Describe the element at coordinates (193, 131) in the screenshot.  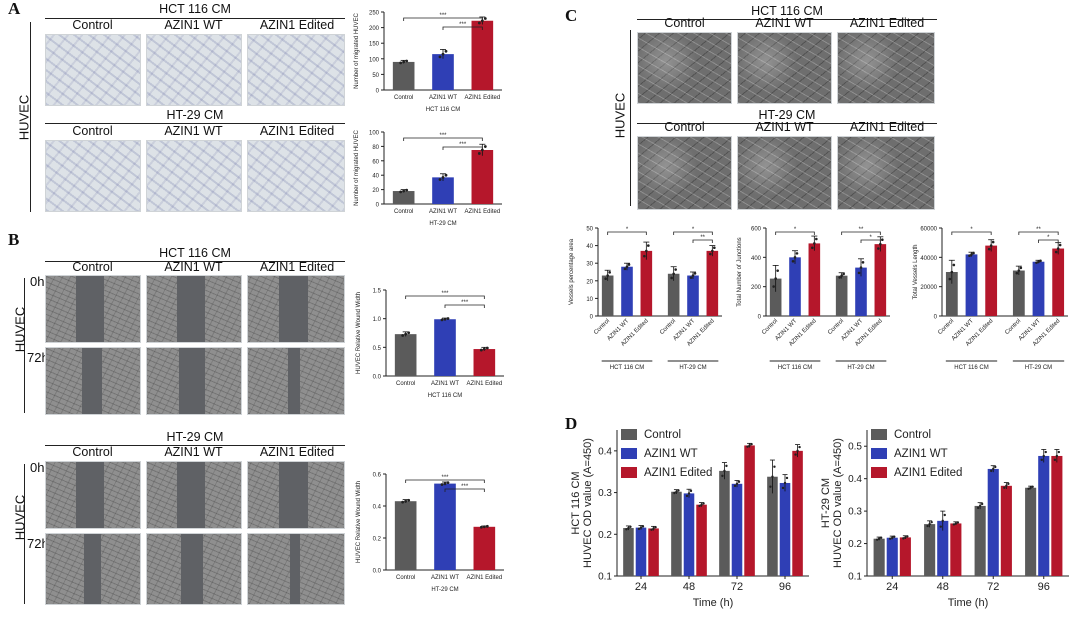
I see `a-col-wt-2: AZIN1 WT` at that location.